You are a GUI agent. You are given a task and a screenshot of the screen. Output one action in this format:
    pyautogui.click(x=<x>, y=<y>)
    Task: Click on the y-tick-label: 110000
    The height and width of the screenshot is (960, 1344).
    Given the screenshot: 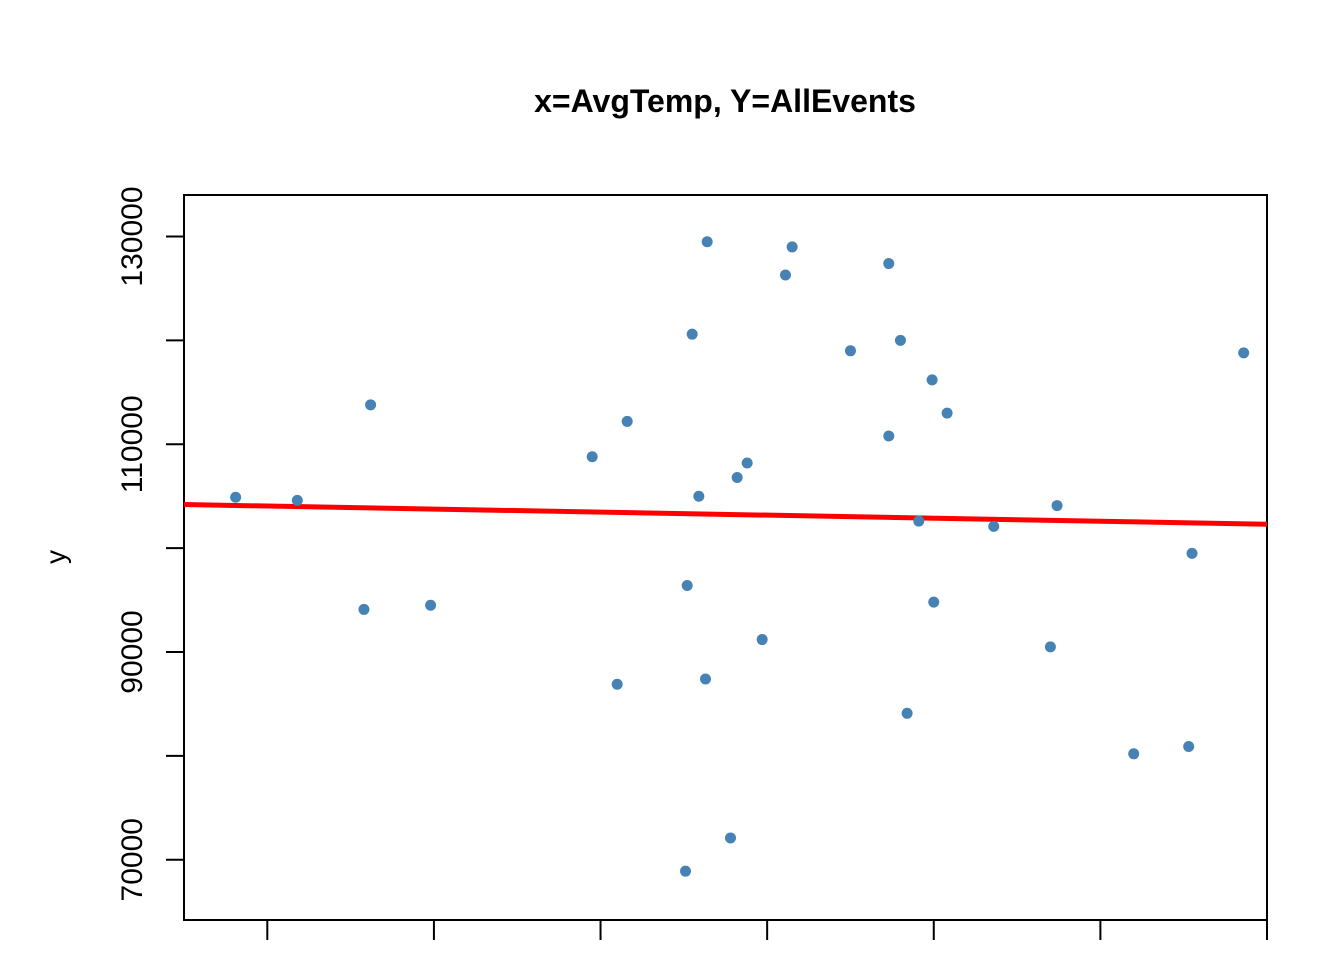 What is the action you would take?
    pyautogui.click(x=132, y=444)
    